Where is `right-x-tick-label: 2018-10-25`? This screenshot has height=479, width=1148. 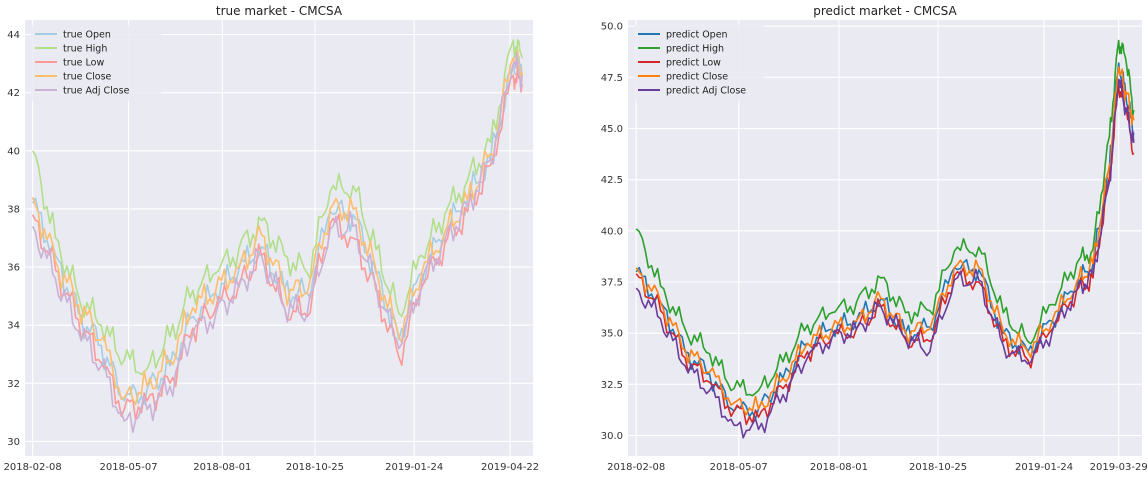
right-x-tick-label: 2018-10-25 is located at coordinates (938, 467).